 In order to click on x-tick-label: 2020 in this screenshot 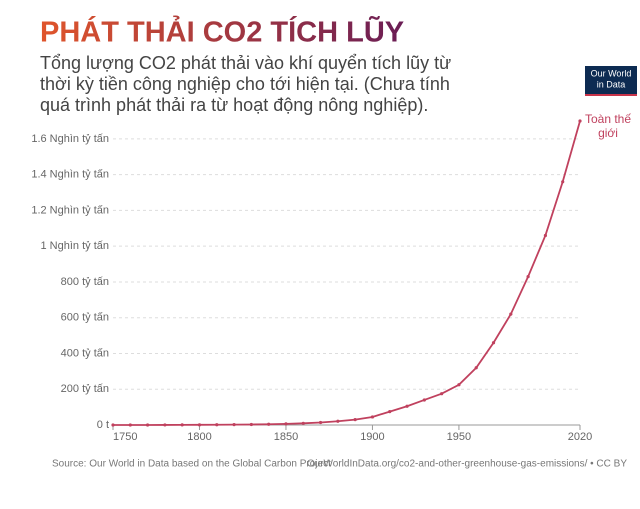, I will do `click(580, 437)`.